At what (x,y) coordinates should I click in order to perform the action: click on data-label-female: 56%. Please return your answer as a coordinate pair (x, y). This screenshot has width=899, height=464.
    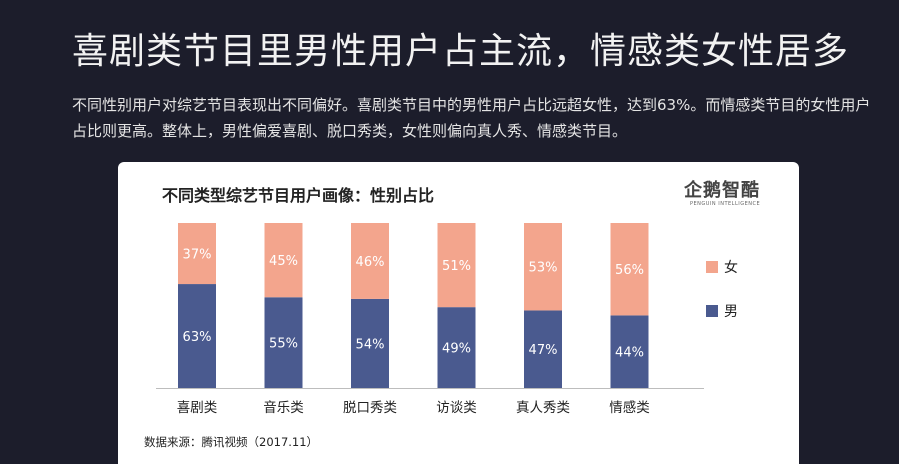
    Looking at the image, I should click on (629, 270).